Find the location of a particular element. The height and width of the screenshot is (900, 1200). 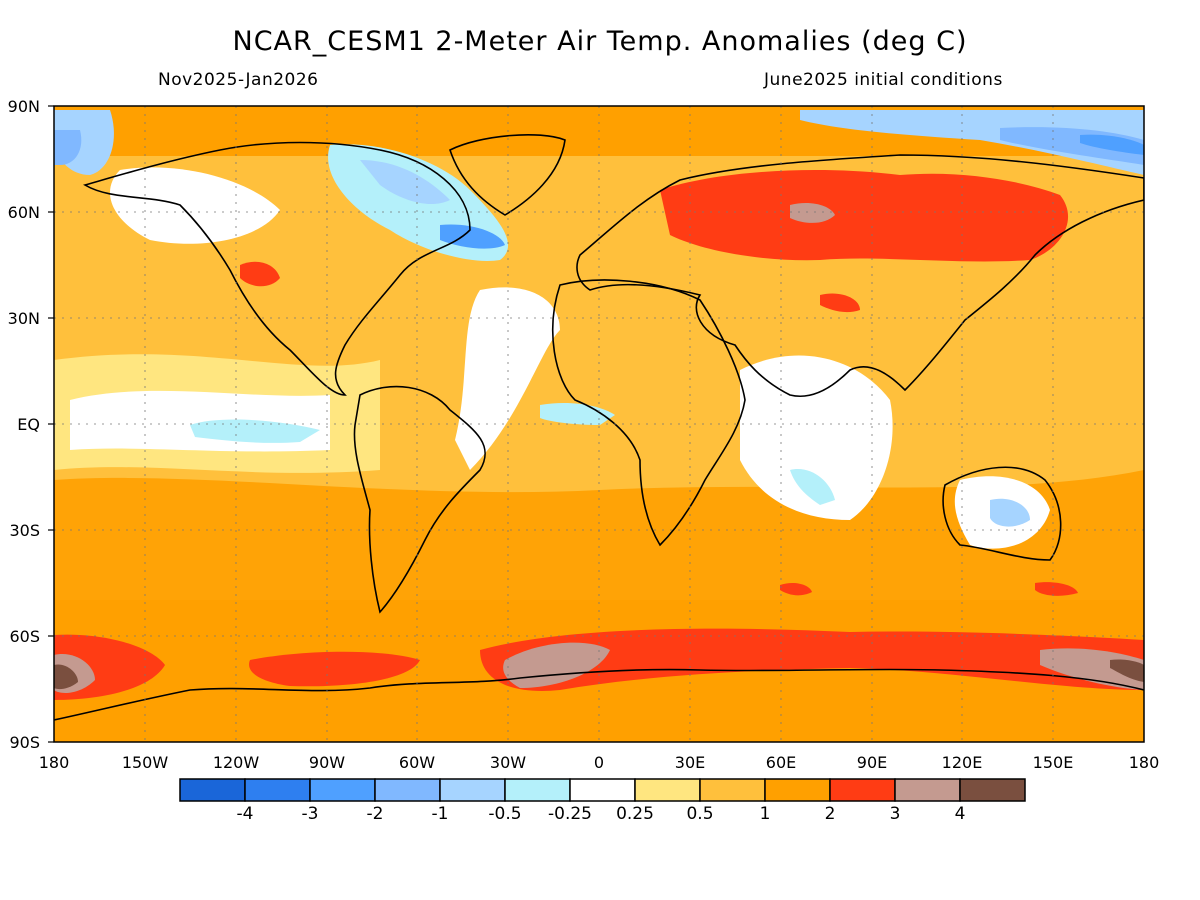

colorbar-label: -2 is located at coordinates (375, 814).